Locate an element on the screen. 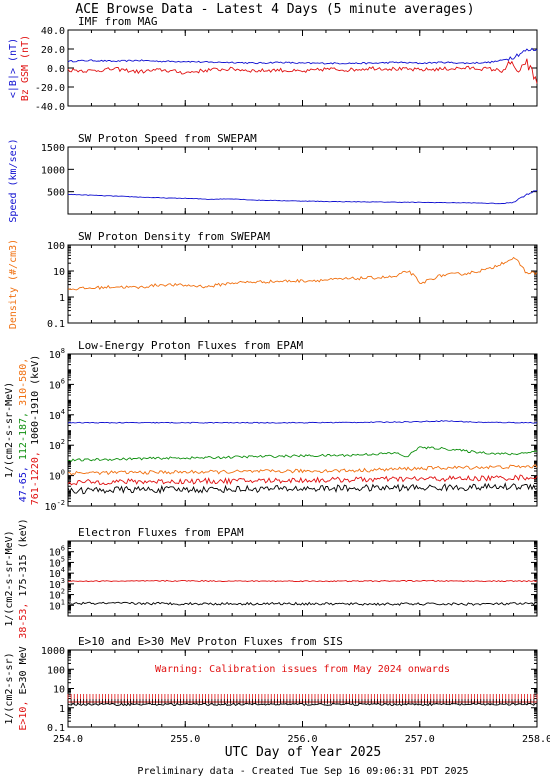 Image resolution: width=550 pixels, height=779 pixels. y-tick-label: 10⁵ is located at coordinates (57, 562).